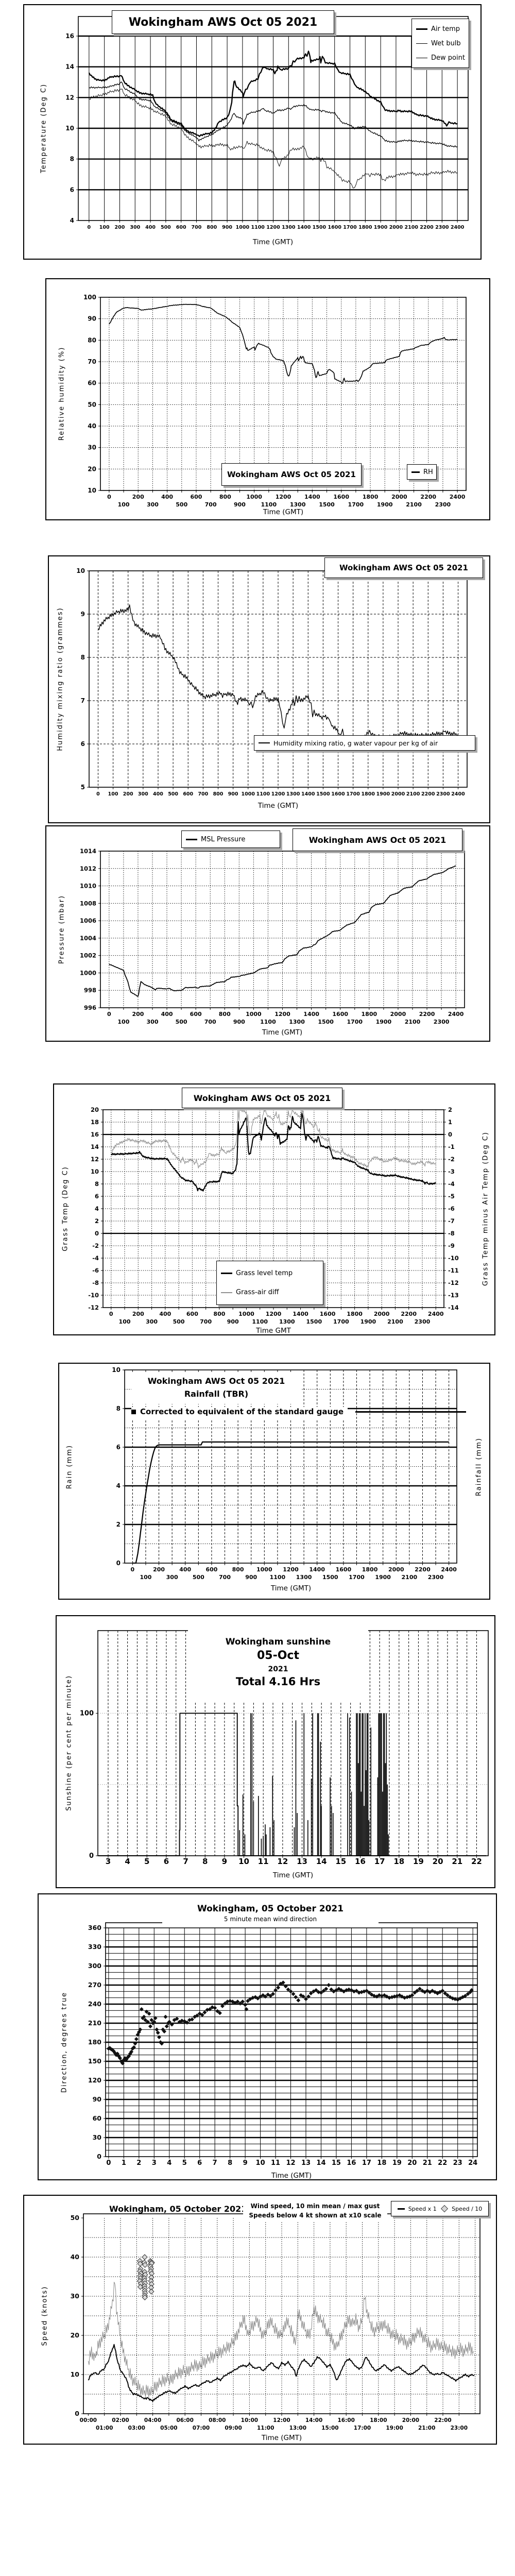 The height and width of the screenshot is (2576, 515). Describe the element at coordinates (88, 903) in the screenshot. I see `svg-text: 1008` at that location.